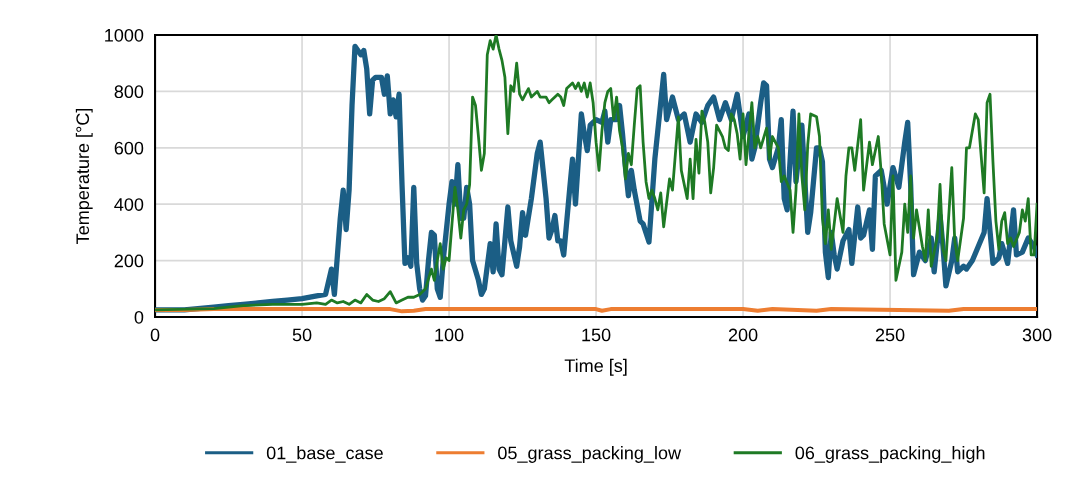 The height and width of the screenshot is (493, 1073). I want to click on x-tick-label: 250, so click(890, 335).